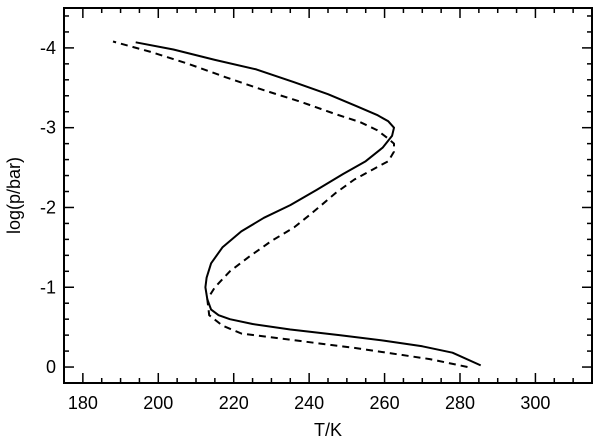 This screenshot has height=440, width=600. I want to click on x-tick-label: 240, so click(309, 403).